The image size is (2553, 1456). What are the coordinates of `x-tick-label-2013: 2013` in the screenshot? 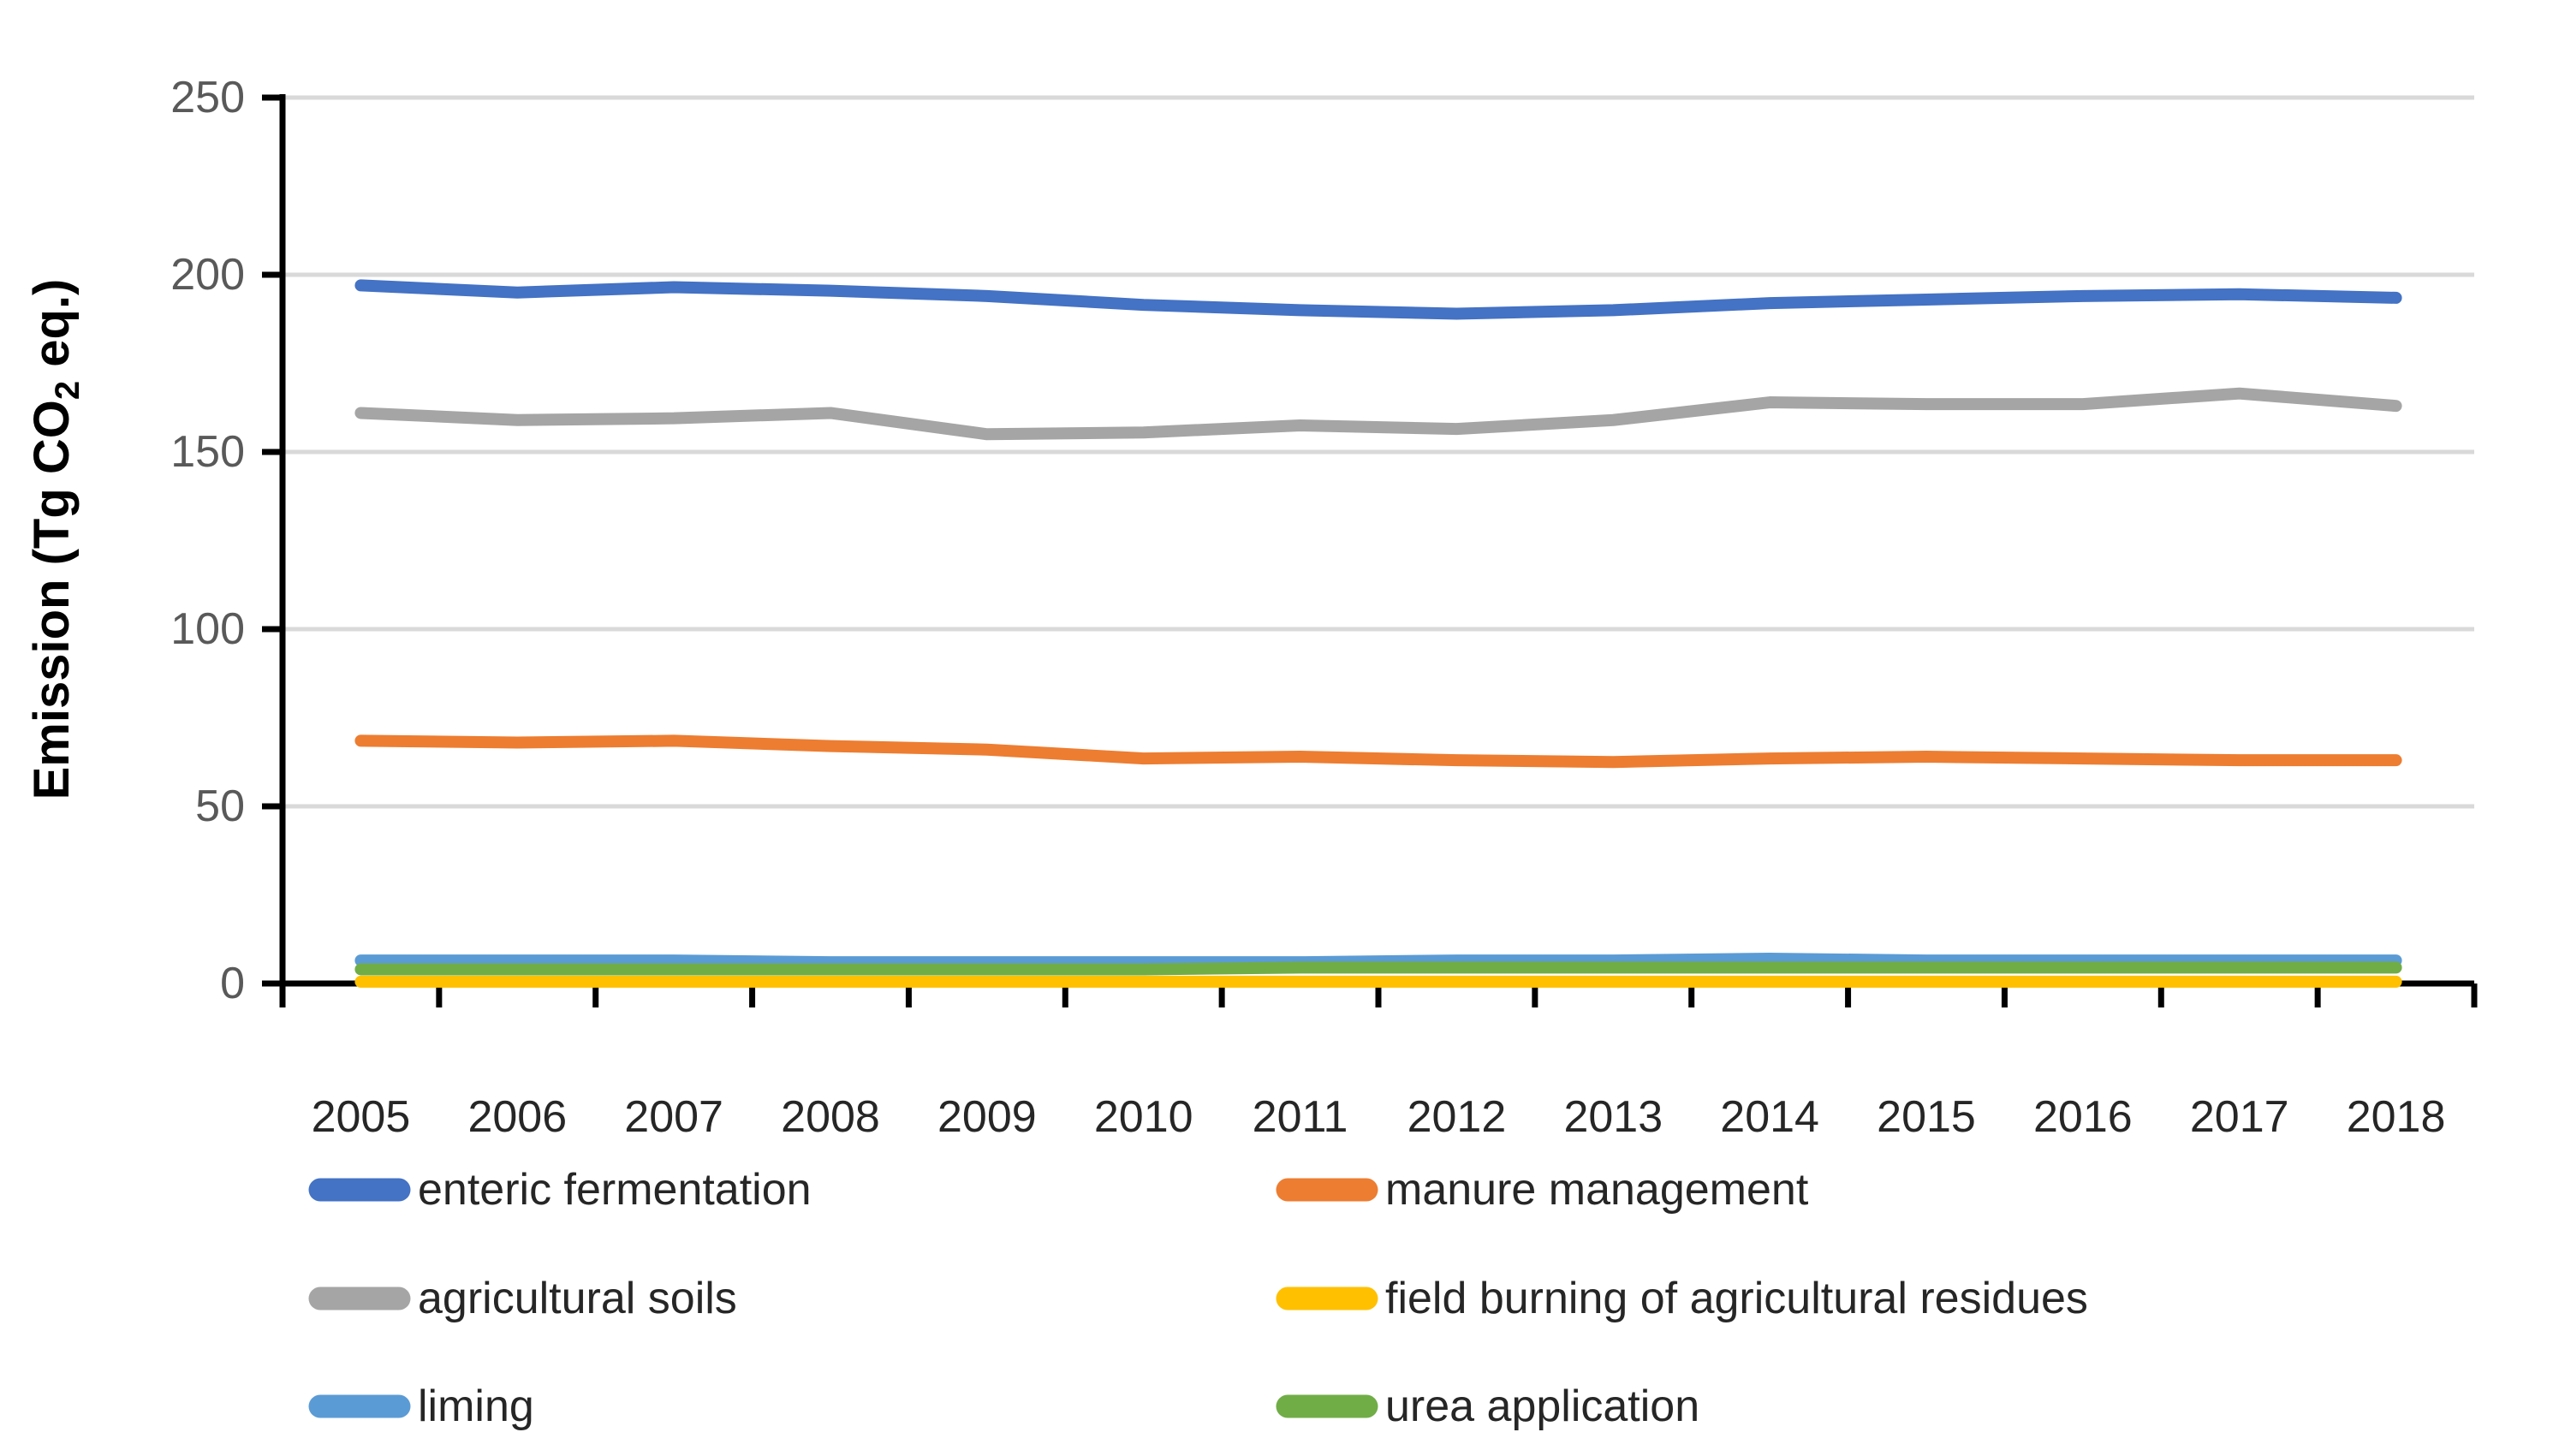 It's located at (1613, 1117).